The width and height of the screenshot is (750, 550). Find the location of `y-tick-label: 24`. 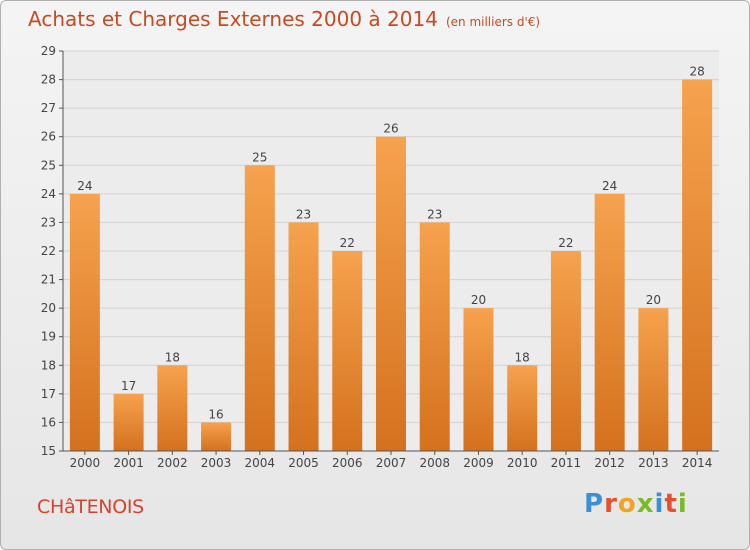

y-tick-label: 24 is located at coordinates (48, 194).